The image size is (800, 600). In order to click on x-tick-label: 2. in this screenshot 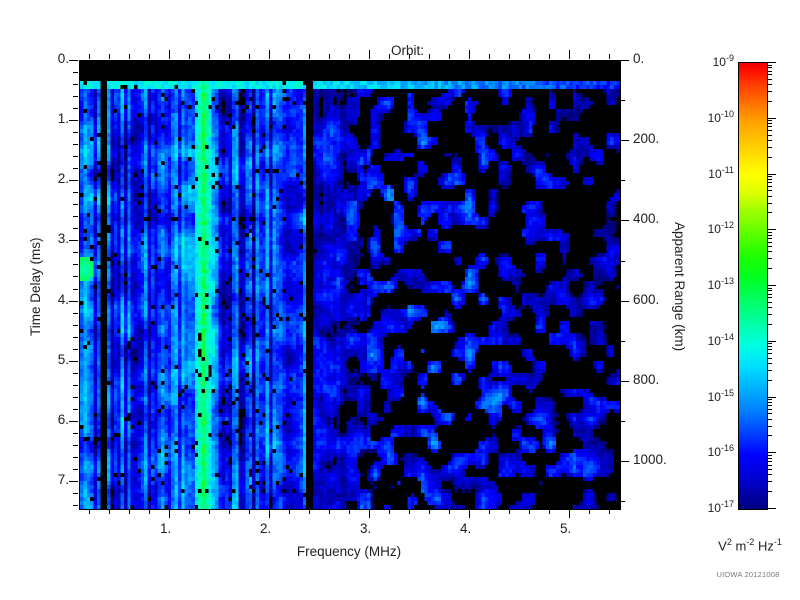, I will do `click(266, 528)`.